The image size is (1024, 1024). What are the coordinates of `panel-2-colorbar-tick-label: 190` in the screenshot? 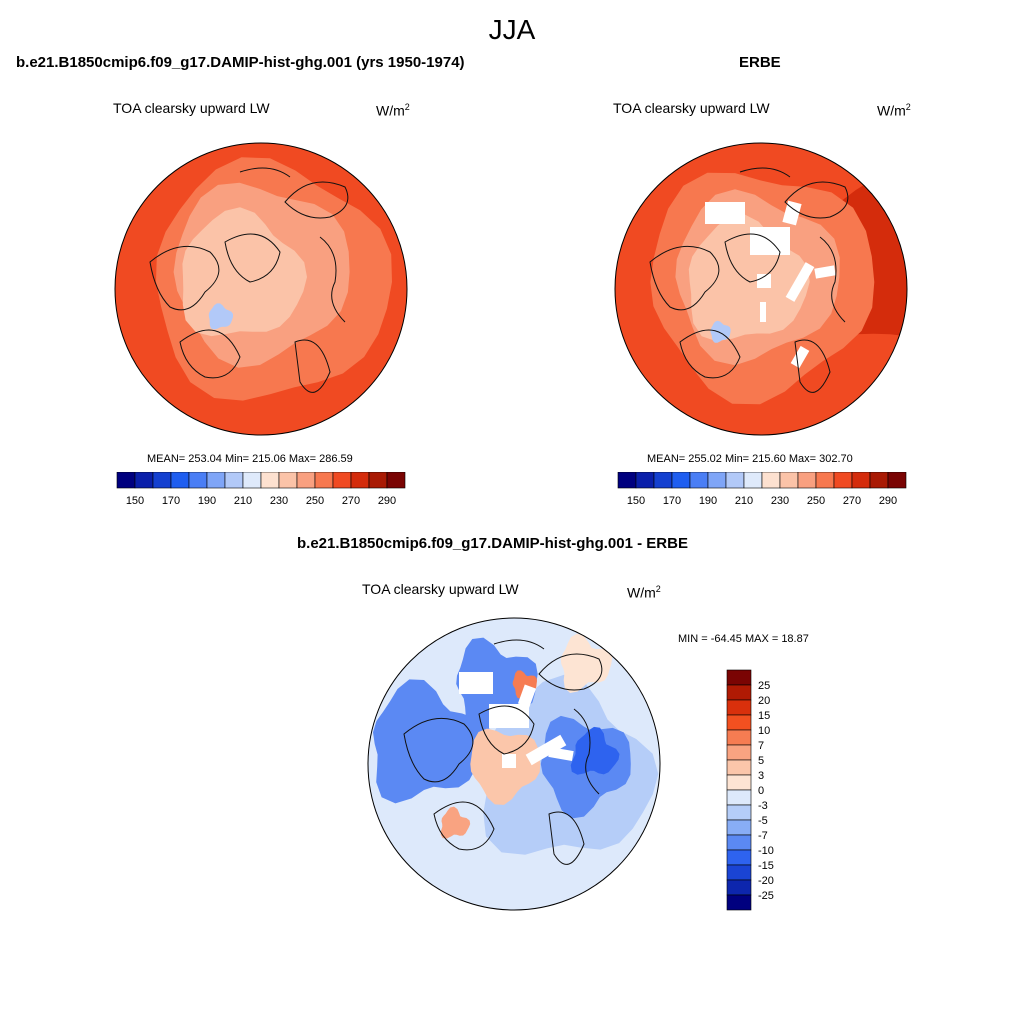 It's located at (708, 501).